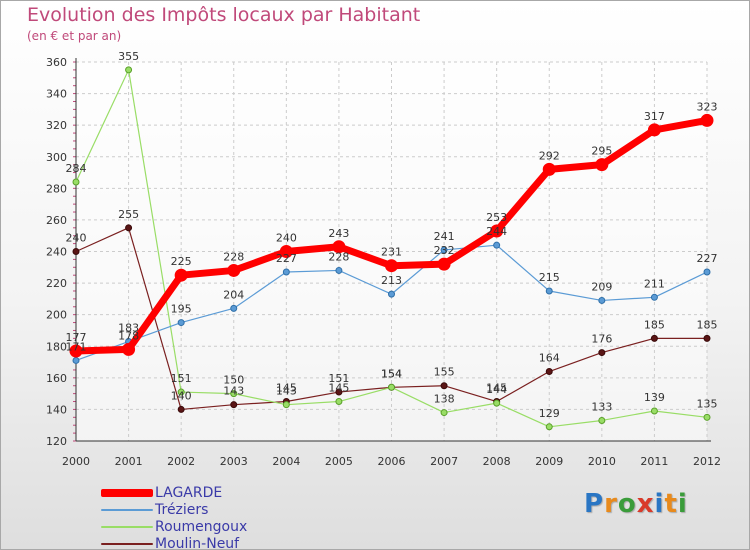 This screenshot has height=550, width=750. I want to click on data-label: 253, so click(496, 217).